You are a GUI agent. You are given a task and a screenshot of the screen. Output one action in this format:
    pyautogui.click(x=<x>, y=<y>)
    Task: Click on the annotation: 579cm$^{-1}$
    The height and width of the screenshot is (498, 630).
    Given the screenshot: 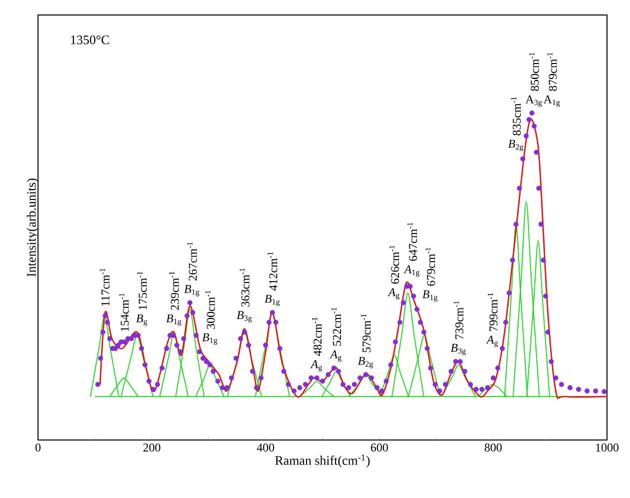 What is the action you would take?
    pyautogui.click(x=365, y=333)
    